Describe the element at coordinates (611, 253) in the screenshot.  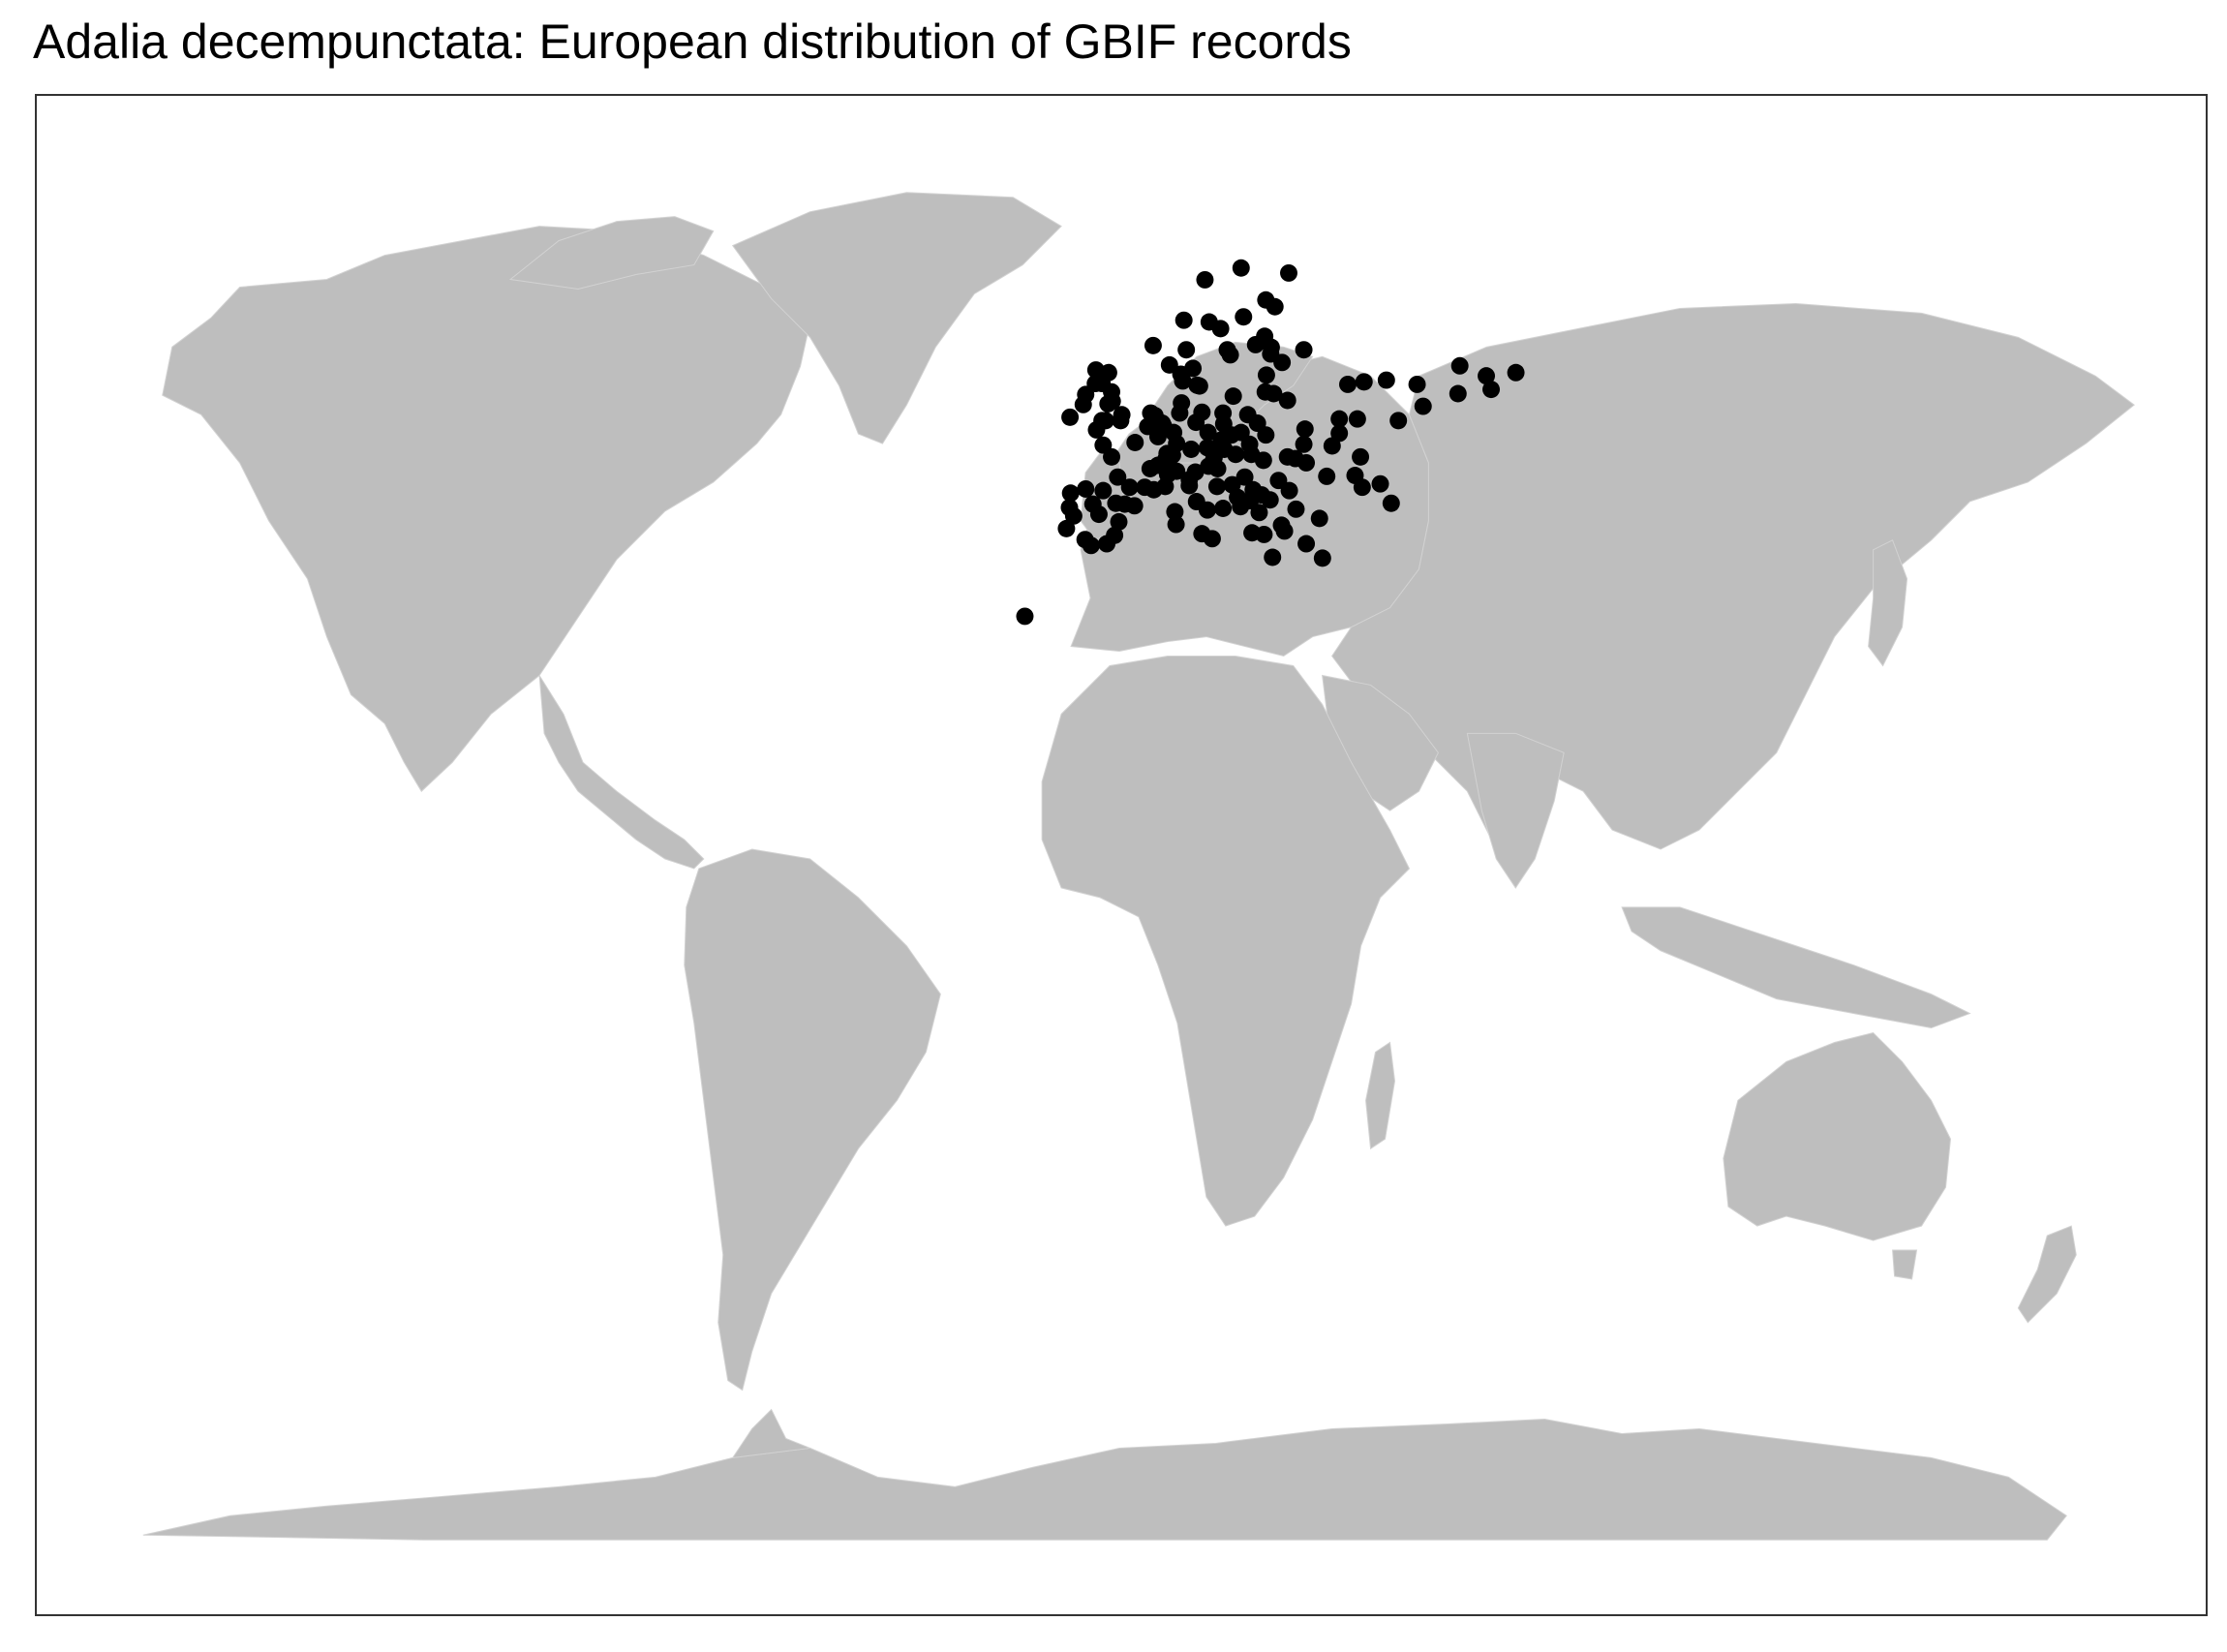
I see `landmass-arctic-islands` at that location.